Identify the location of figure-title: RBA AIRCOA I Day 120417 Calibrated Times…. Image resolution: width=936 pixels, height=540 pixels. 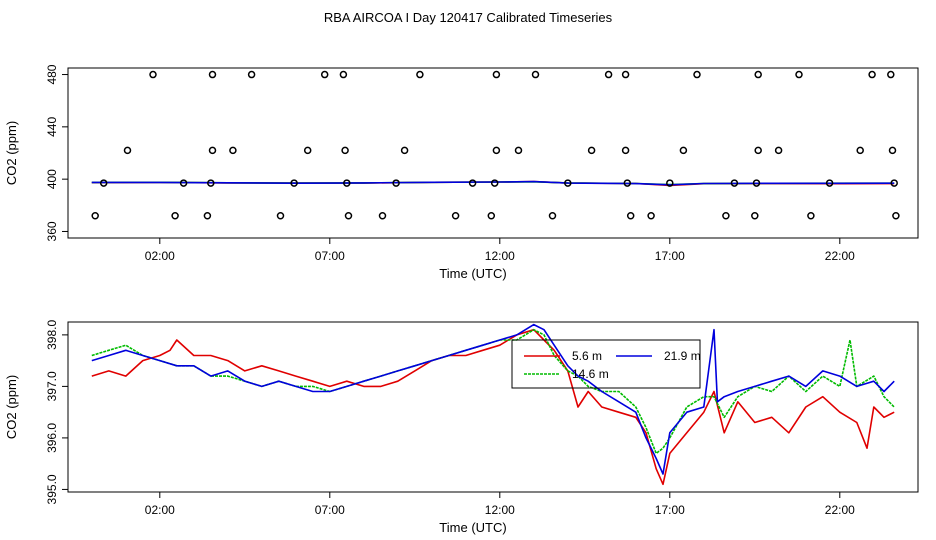
(468, 17).